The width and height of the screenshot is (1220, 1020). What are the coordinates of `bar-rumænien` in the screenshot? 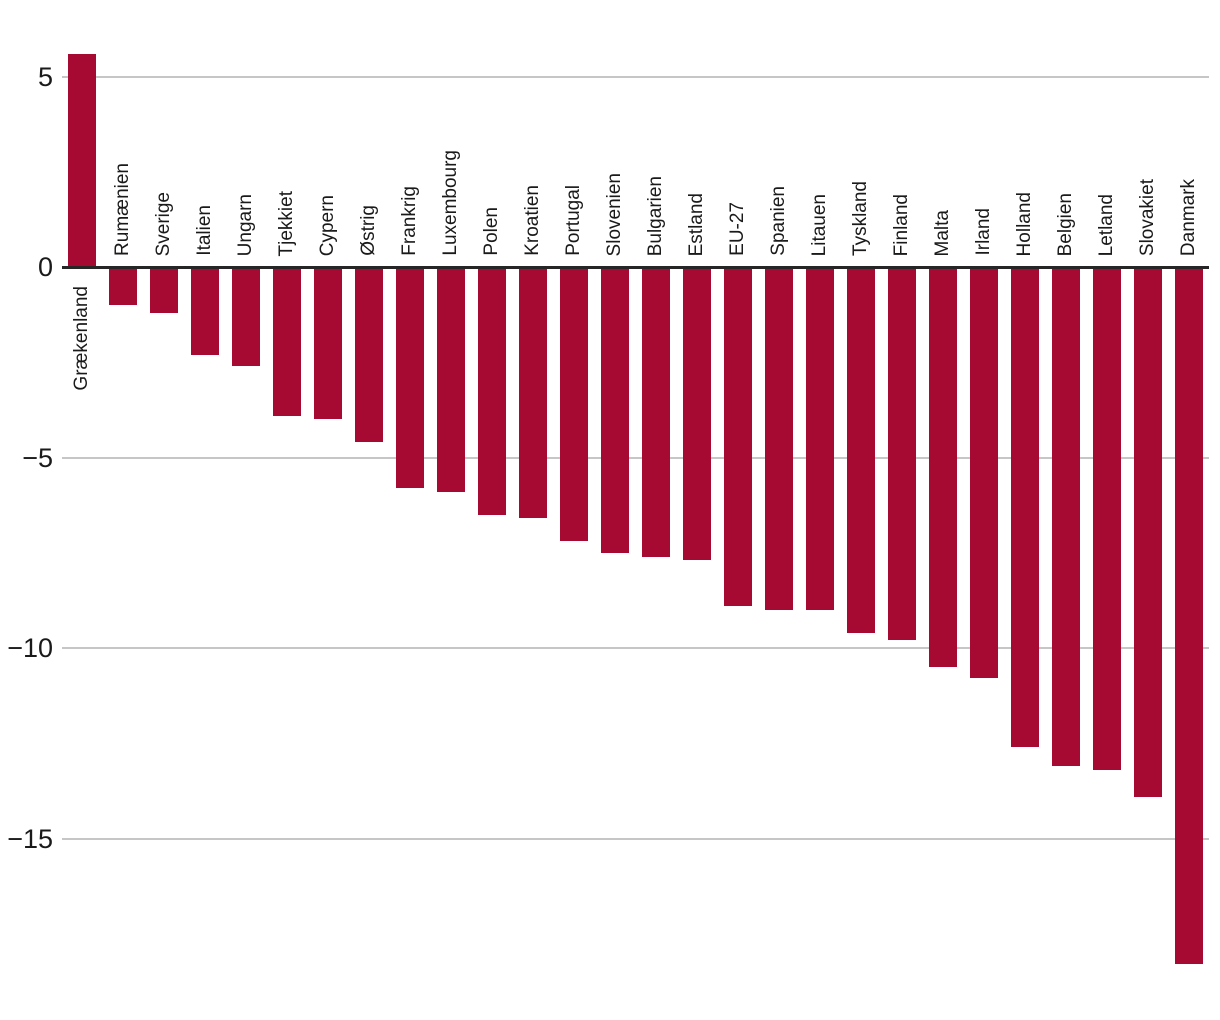 It's located at (123, 286).